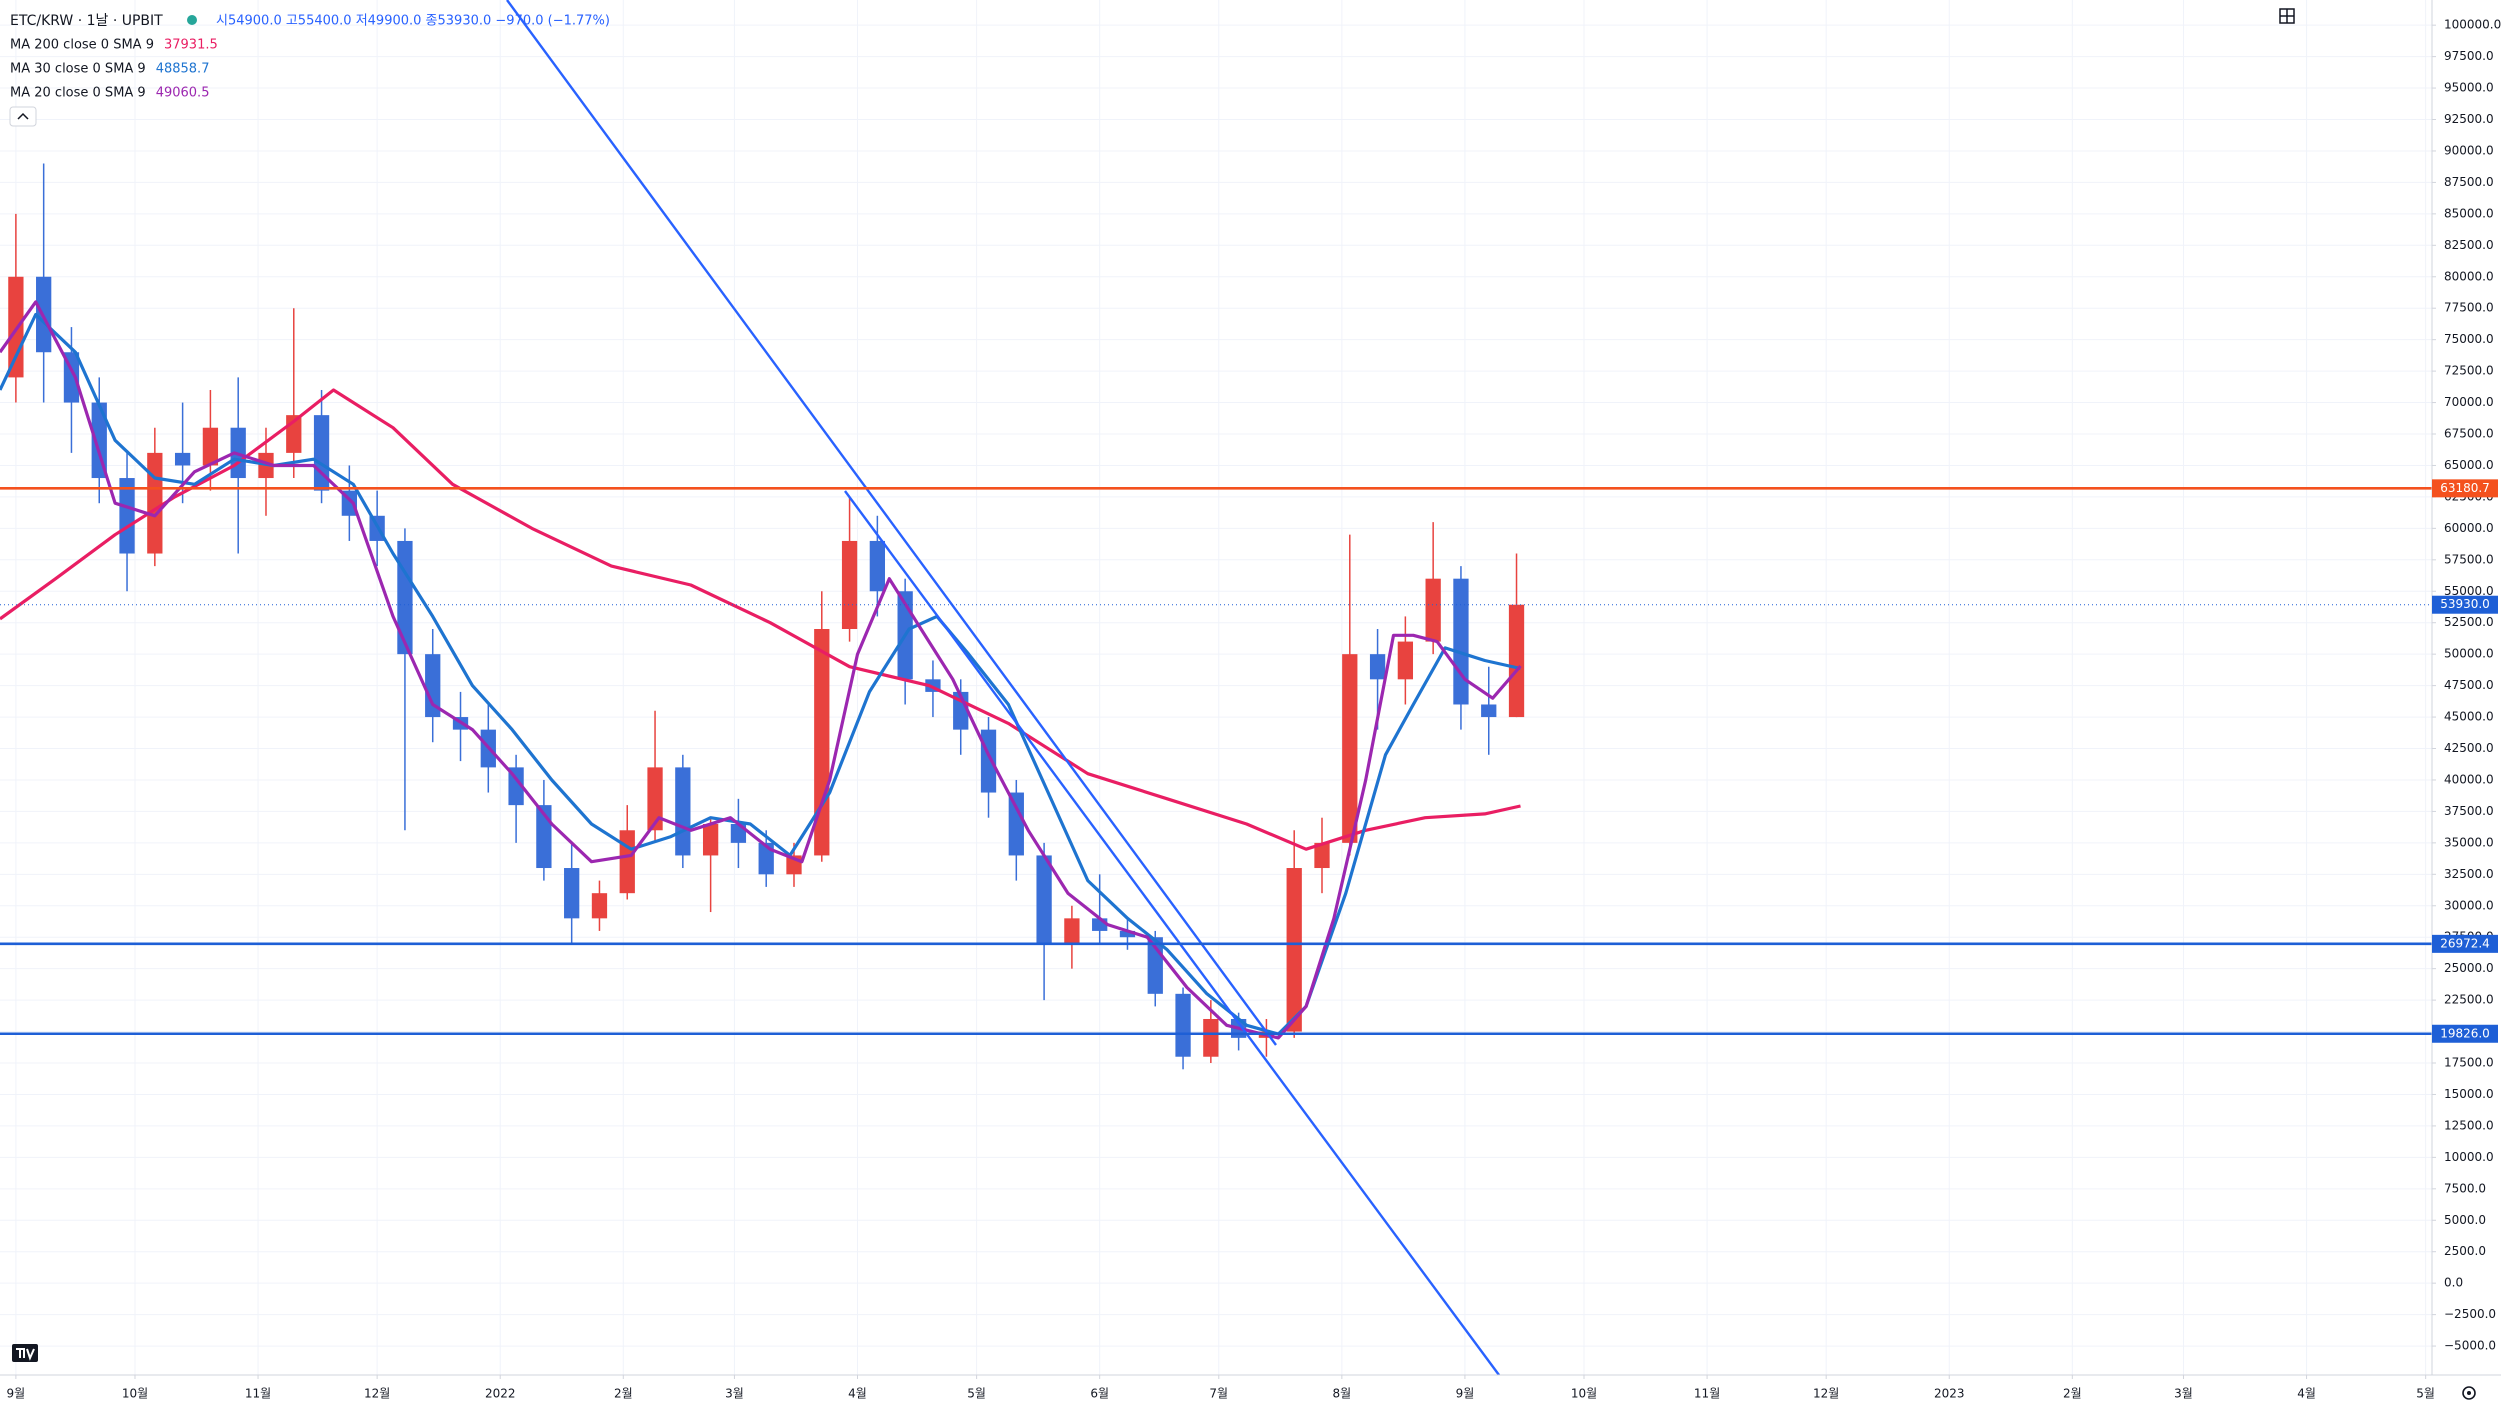 The image size is (2501, 1412). Describe the element at coordinates (2469, 434) in the screenshot. I see `y-tick-label: 67500.0` at that location.